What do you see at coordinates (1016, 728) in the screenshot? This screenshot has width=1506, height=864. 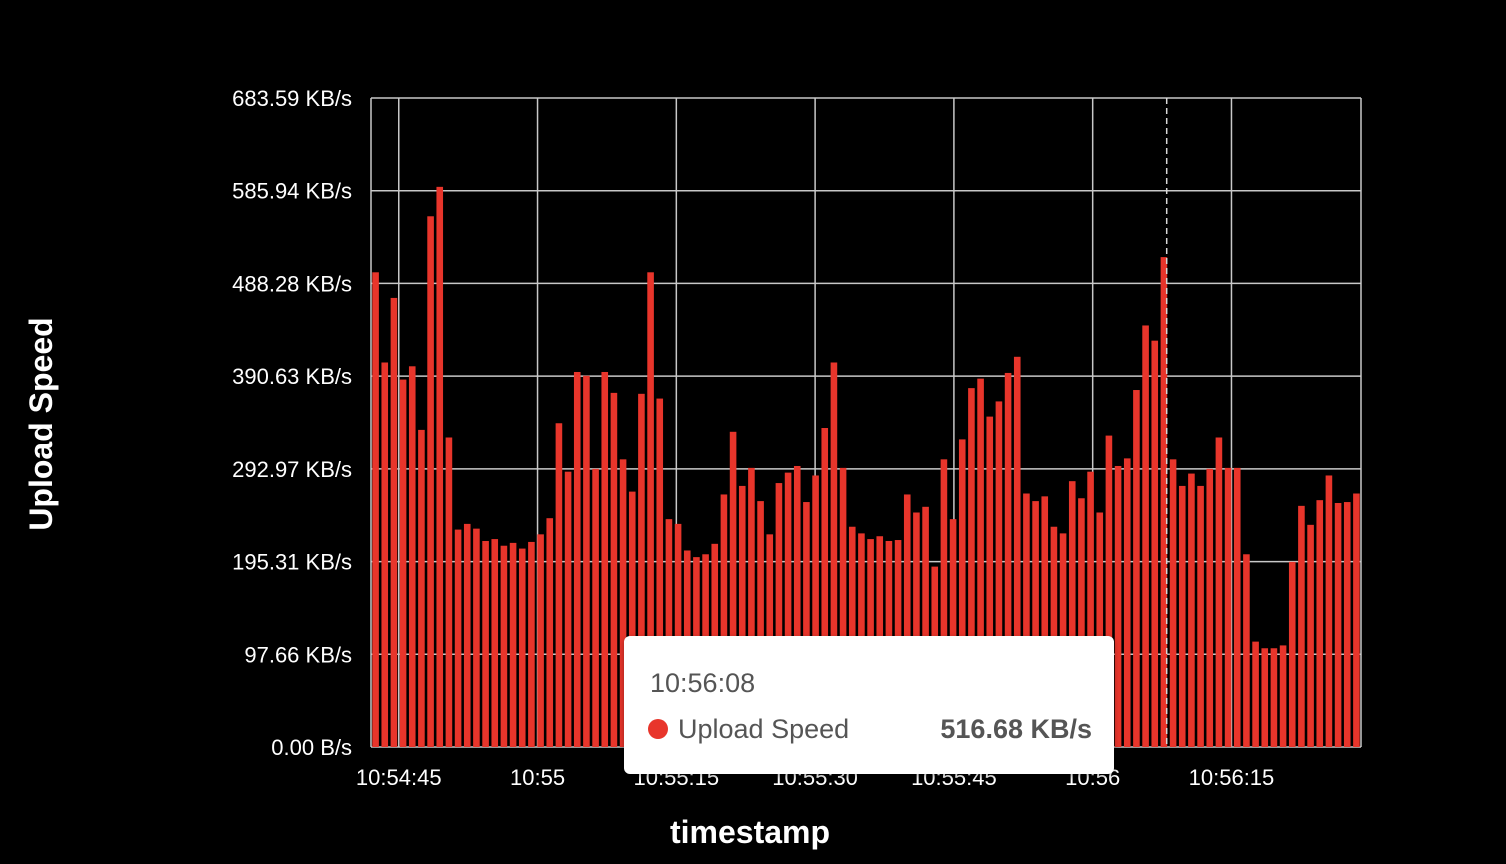 I see `tooltip-value: 516.68 KB/s` at bounding box center [1016, 728].